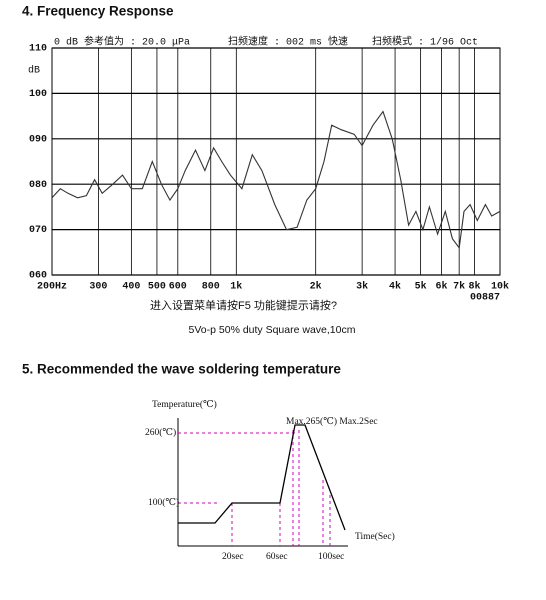  What do you see at coordinates (211, 287) in the screenshot?
I see `x-tick-label: 800` at bounding box center [211, 287].